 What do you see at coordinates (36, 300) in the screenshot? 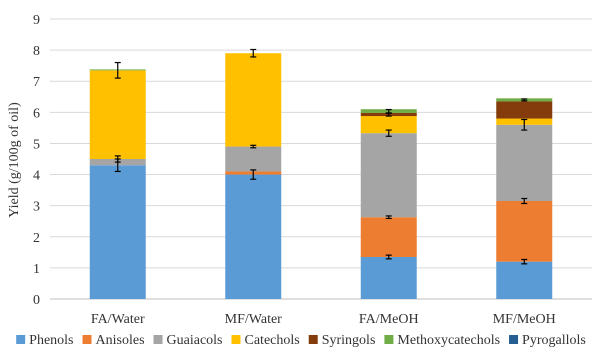
I see `y-tick-label: 0` at bounding box center [36, 300].